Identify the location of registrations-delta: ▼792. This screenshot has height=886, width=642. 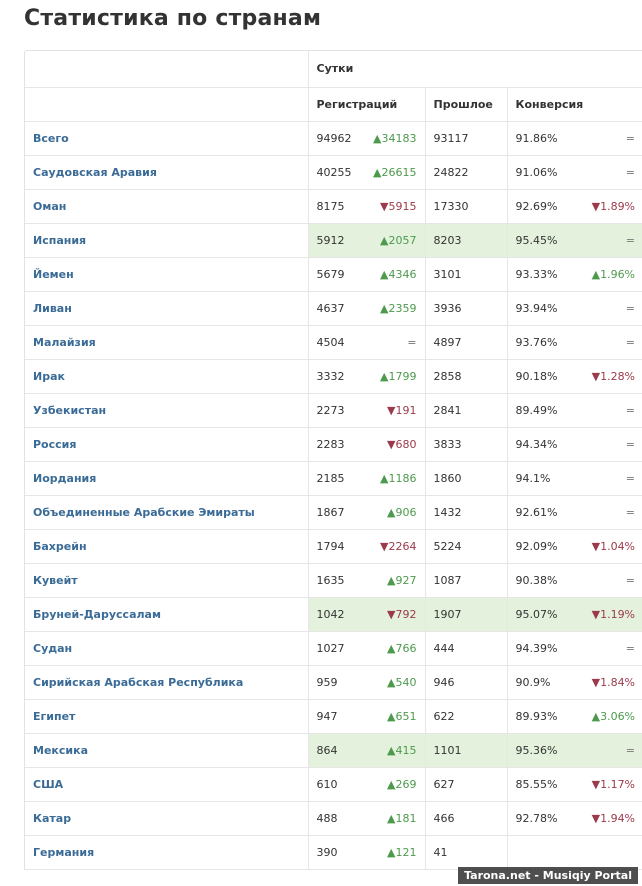
(402, 614).